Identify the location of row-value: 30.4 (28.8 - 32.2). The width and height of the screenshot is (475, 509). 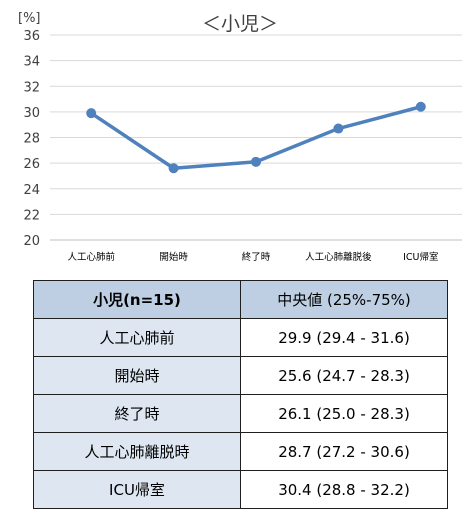
(344, 489).